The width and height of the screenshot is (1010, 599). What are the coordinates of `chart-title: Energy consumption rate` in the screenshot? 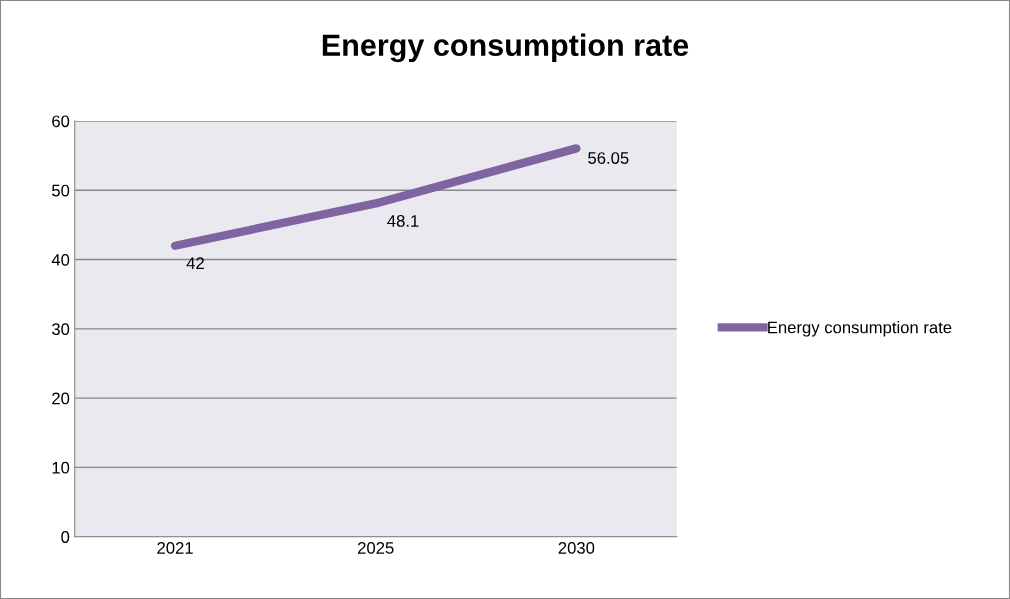 It's located at (505, 48).